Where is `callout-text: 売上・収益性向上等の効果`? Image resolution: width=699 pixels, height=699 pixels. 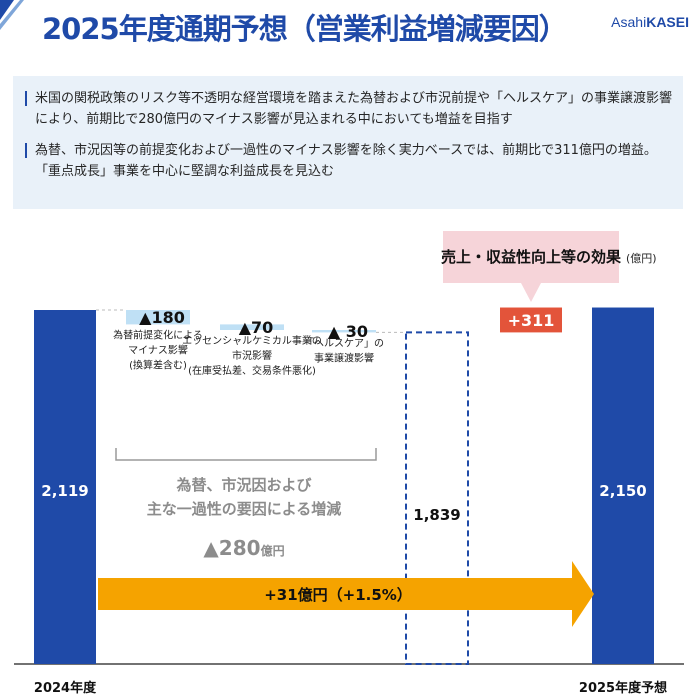
callout-text: 売上・収益性向上等の効果 is located at coordinates (531, 257).